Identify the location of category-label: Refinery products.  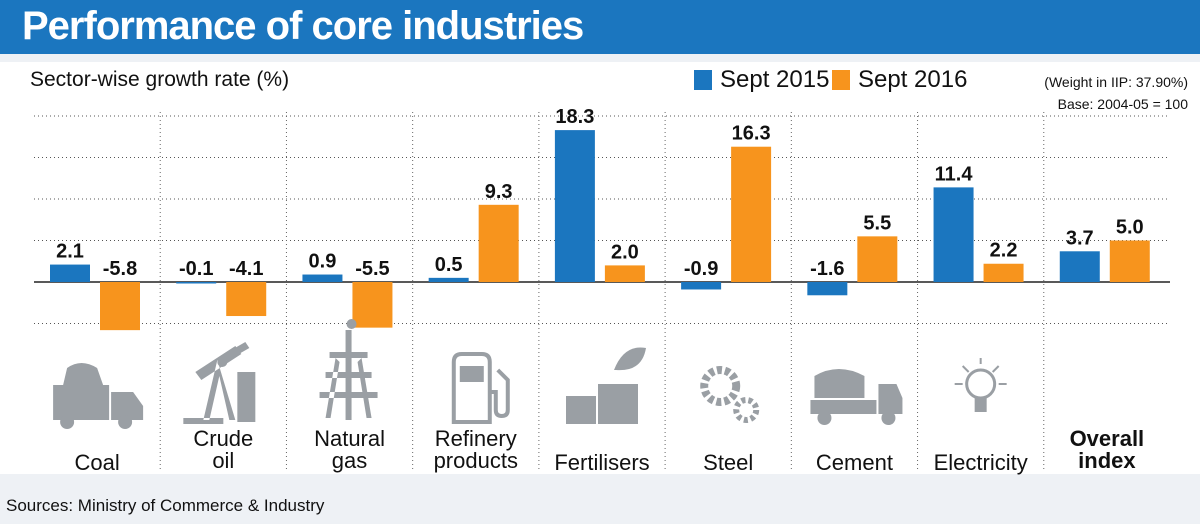
(476, 450).